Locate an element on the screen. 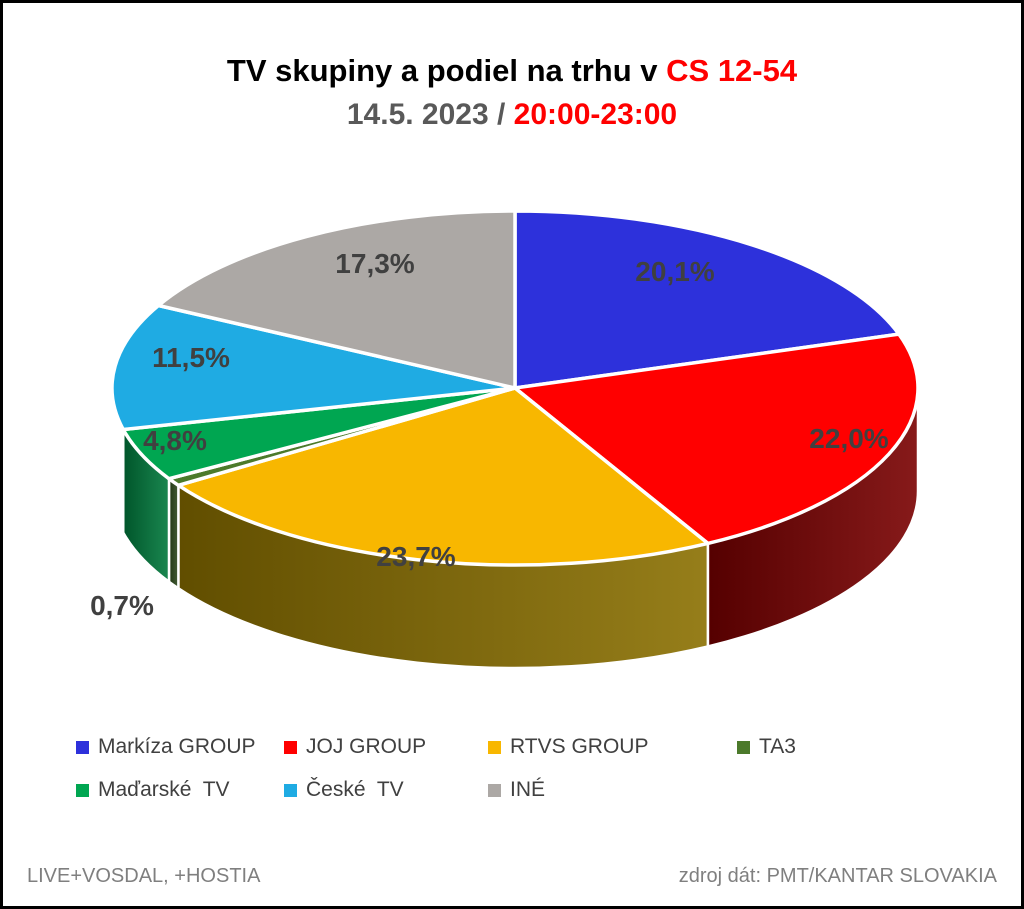  chart-title-target-group: CS 12-54 is located at coordinates (732, 70).